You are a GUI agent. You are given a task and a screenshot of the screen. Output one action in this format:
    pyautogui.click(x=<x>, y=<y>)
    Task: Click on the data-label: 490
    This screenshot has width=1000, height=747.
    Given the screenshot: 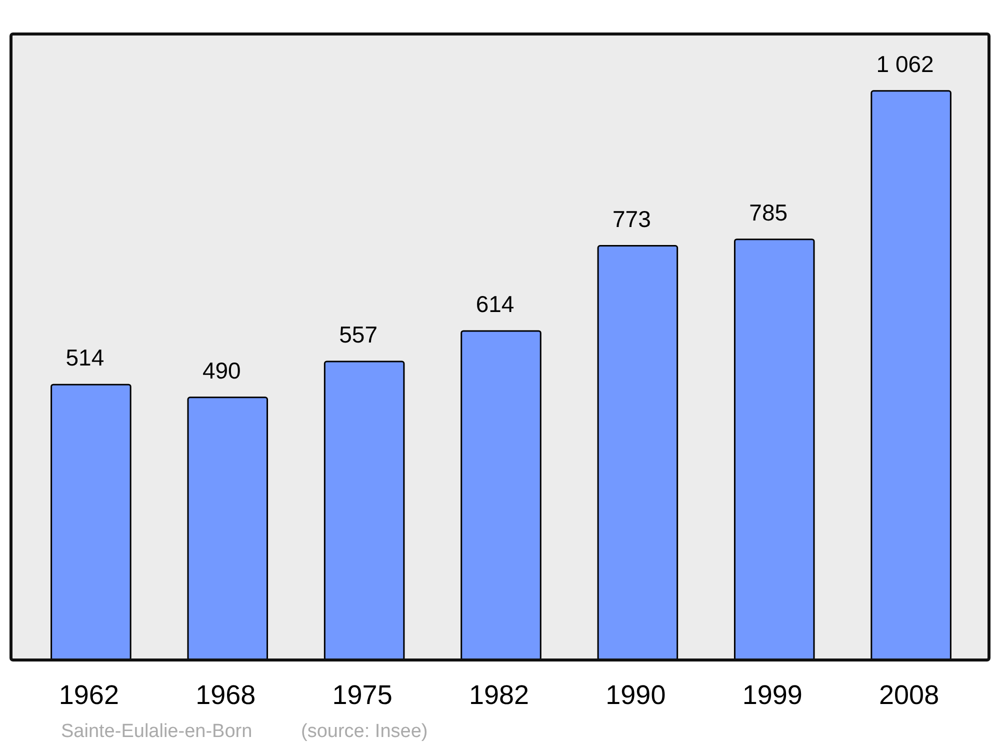 What is the action you would take?
    pyautogui.click(x=221, y=370)
    